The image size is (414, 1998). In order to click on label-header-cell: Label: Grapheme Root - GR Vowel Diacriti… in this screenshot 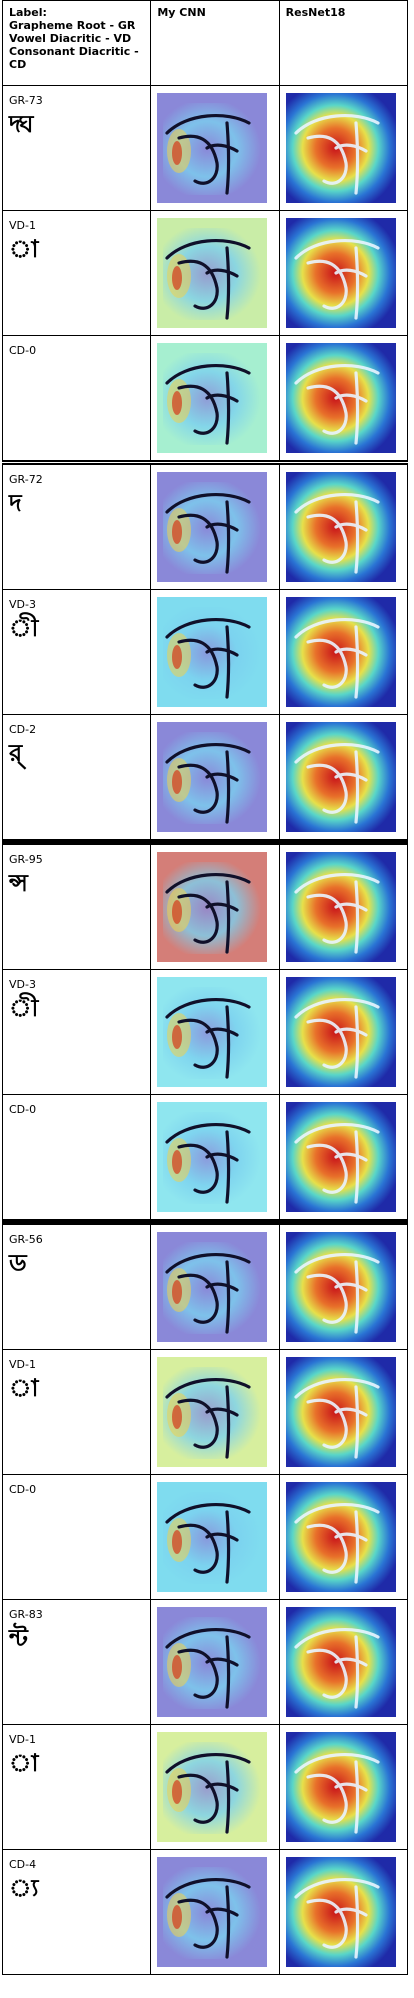, I will do `click(76, 43)`.